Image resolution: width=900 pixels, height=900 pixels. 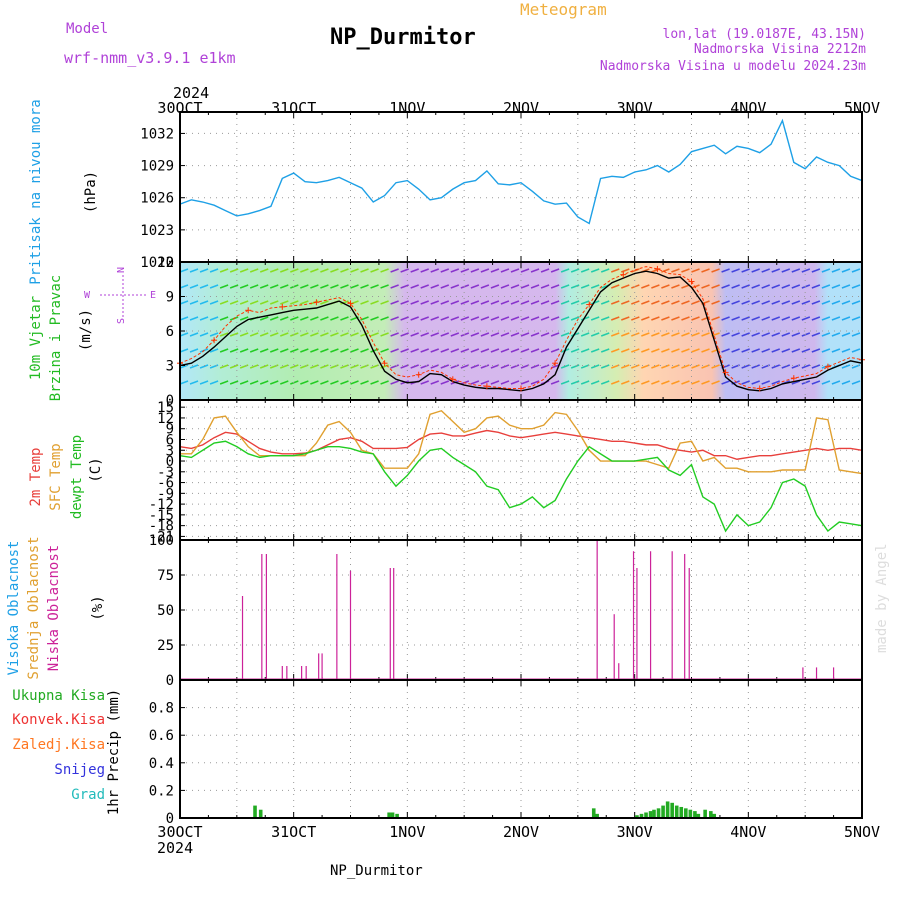 I want to click on x-tick-label-bottom: 30OCT, so click(x=179, y=832).